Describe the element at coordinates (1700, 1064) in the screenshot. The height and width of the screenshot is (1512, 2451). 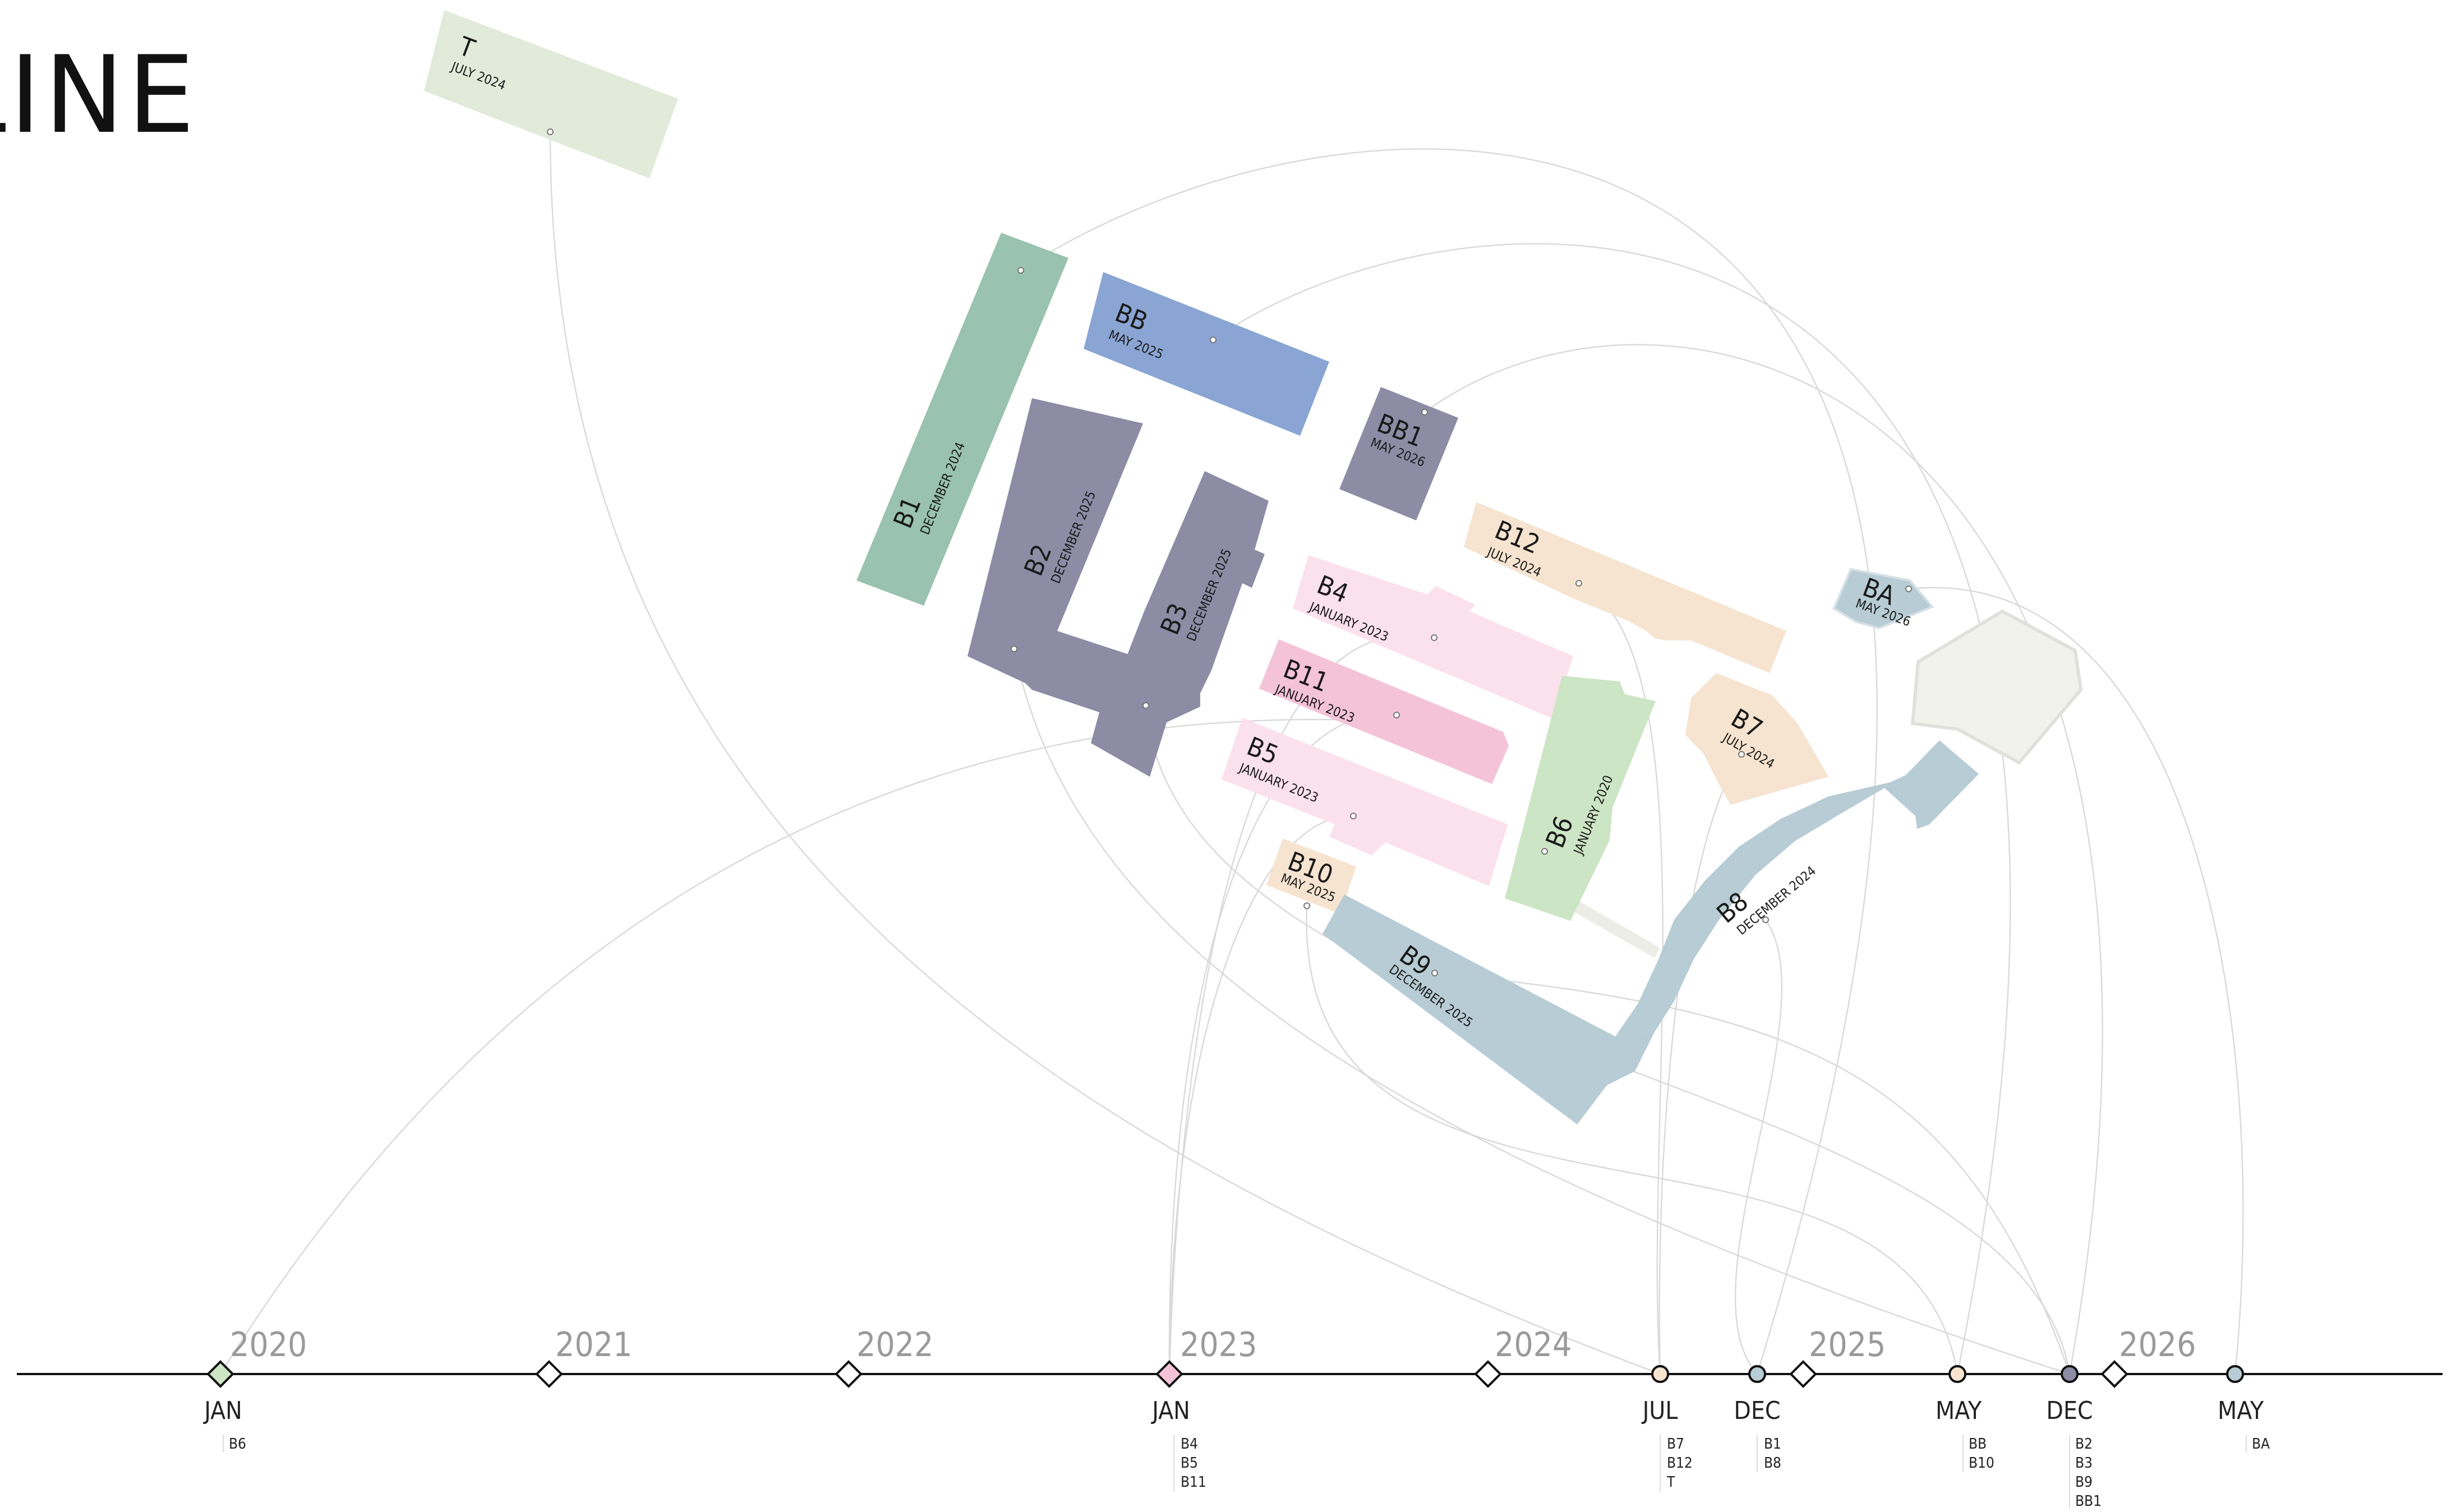
I see `arc-b7` at that location.